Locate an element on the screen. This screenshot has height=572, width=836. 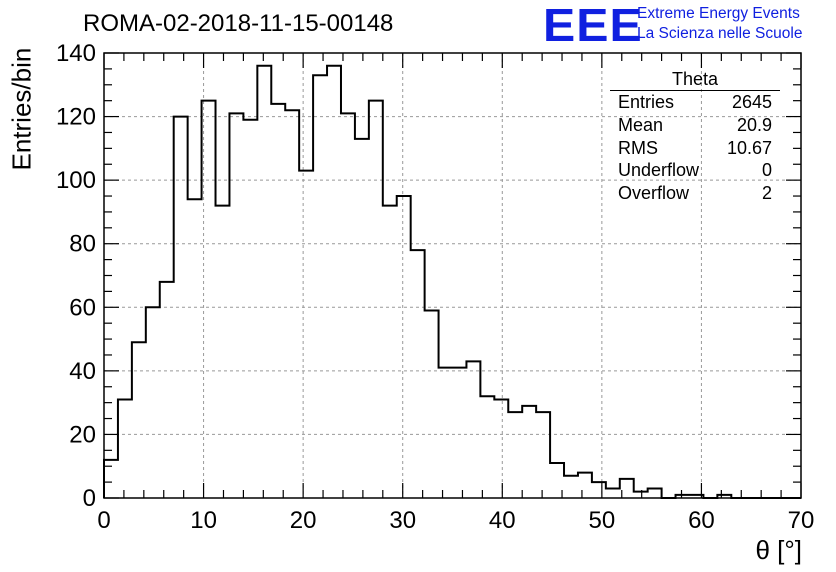
x-tick-label: 40 is located at coordinates (502, 520).